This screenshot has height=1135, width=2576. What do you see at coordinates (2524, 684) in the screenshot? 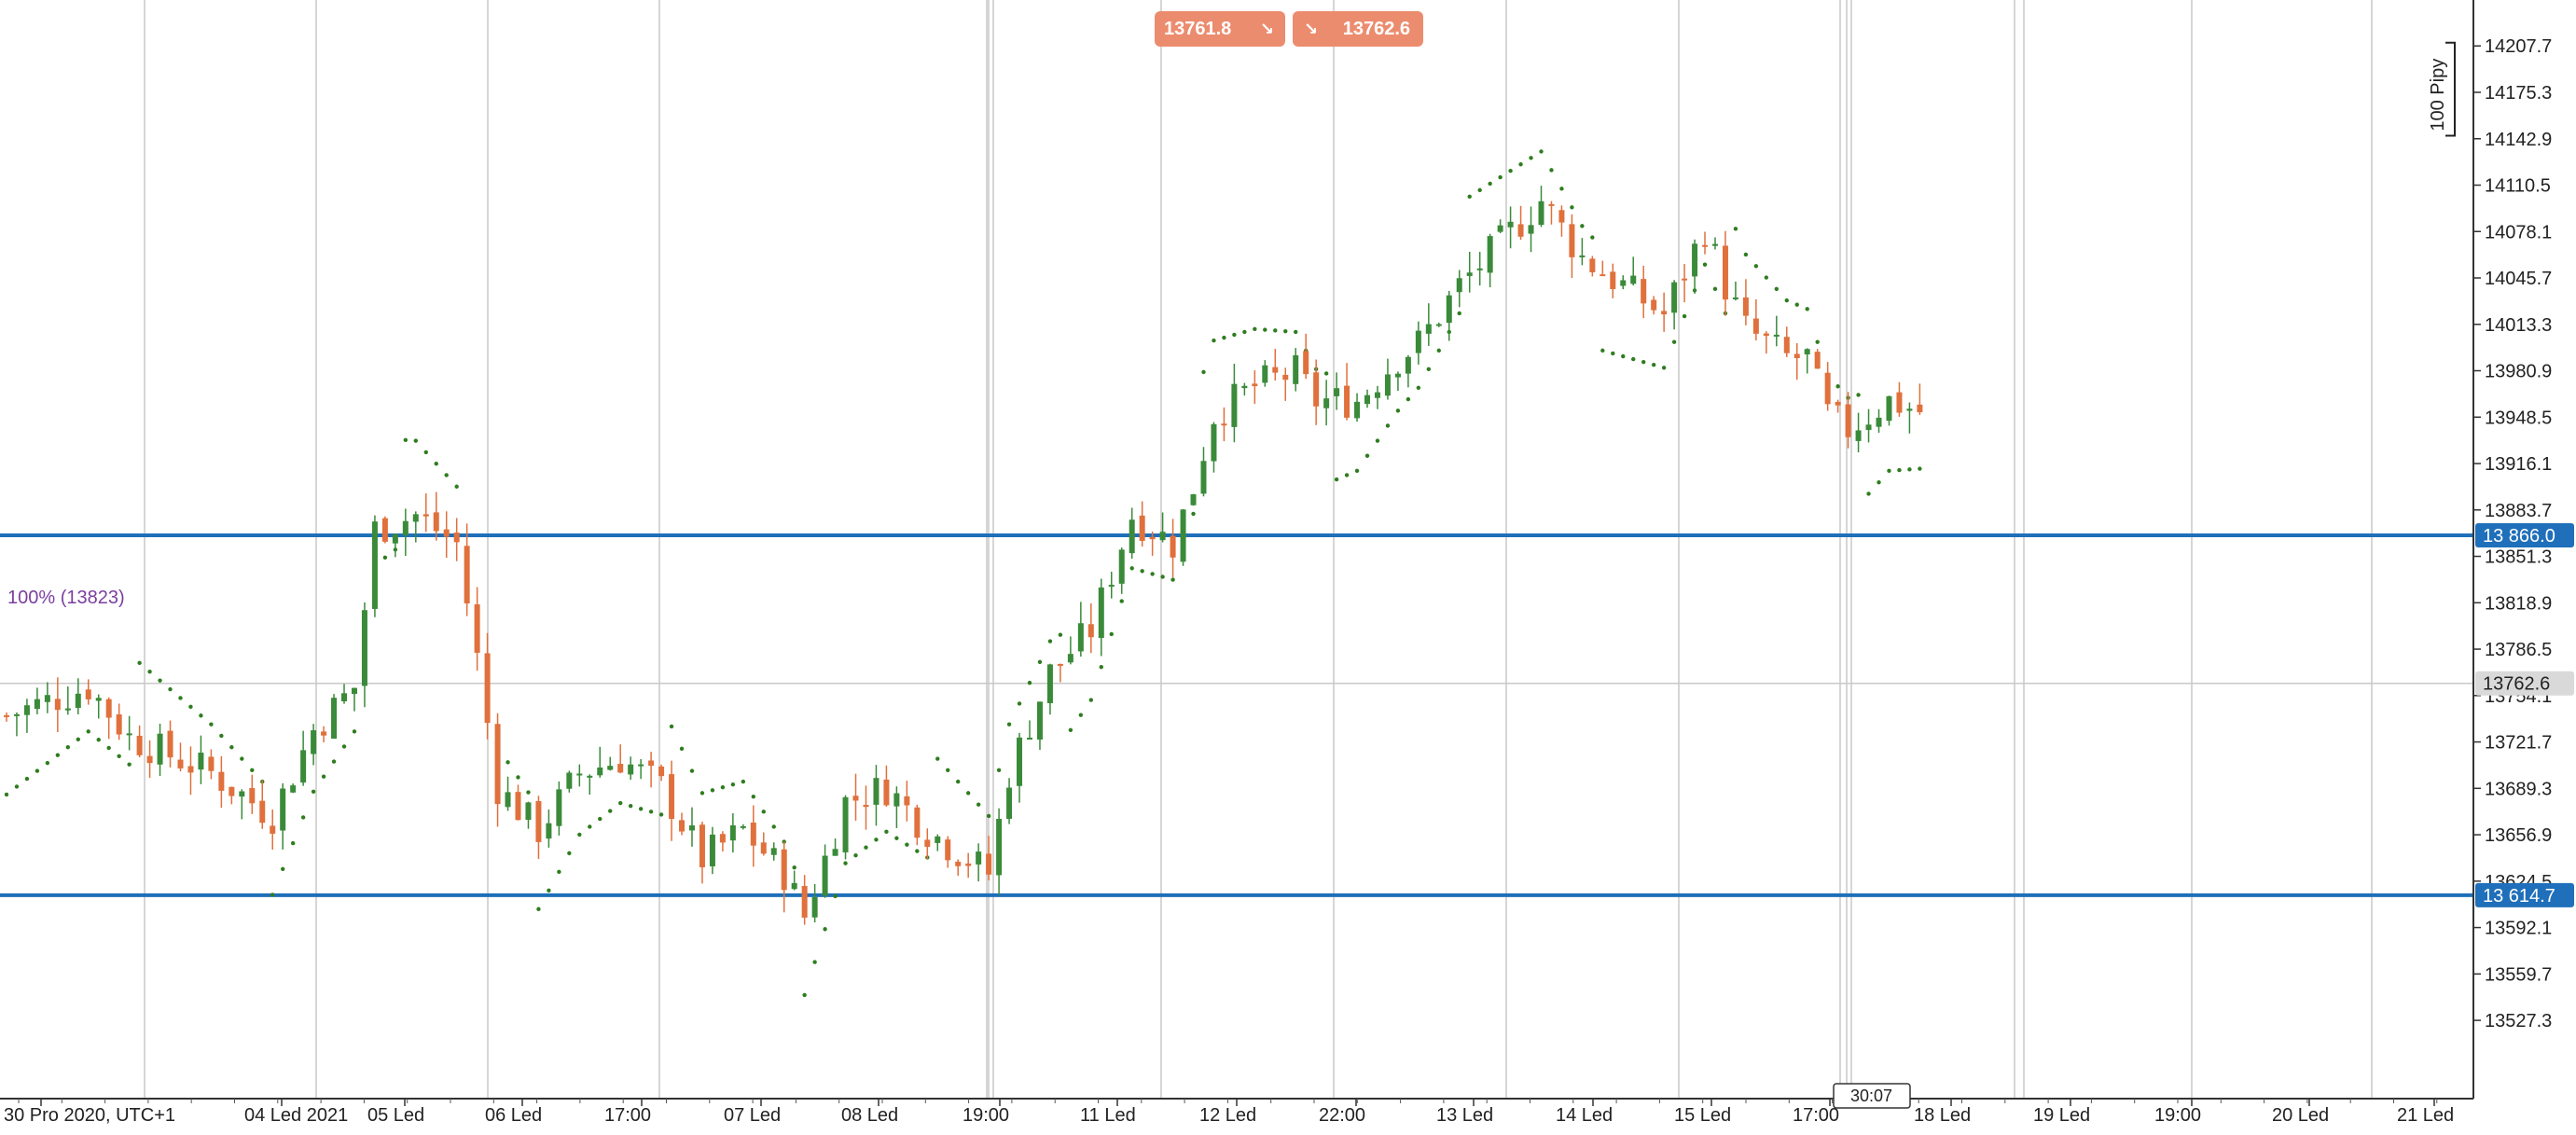
I see `current-price-label-bg` at bounding box center [2524, 684].